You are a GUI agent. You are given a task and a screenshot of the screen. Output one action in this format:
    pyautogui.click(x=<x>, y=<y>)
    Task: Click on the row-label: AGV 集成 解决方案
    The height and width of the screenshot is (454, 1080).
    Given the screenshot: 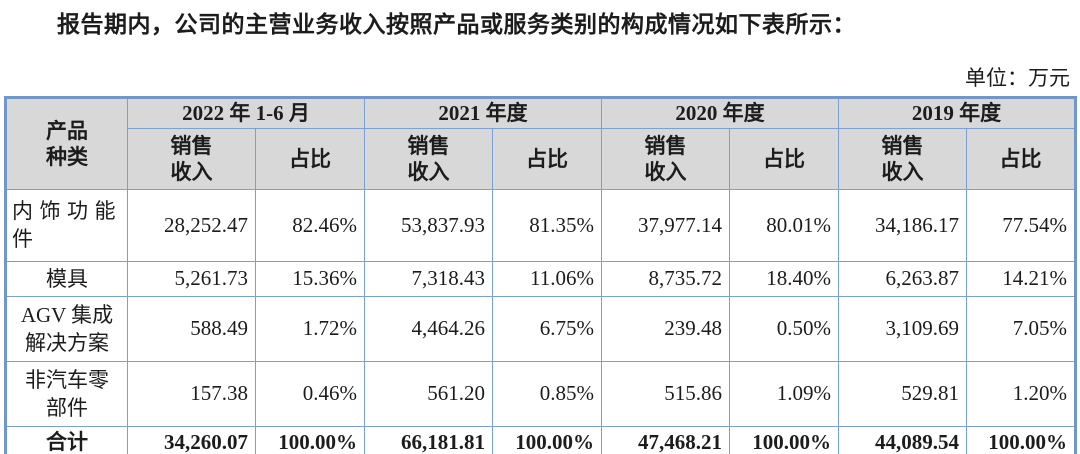 What is the action you would take?
    pyautogui.click(x=66, y=328)
    